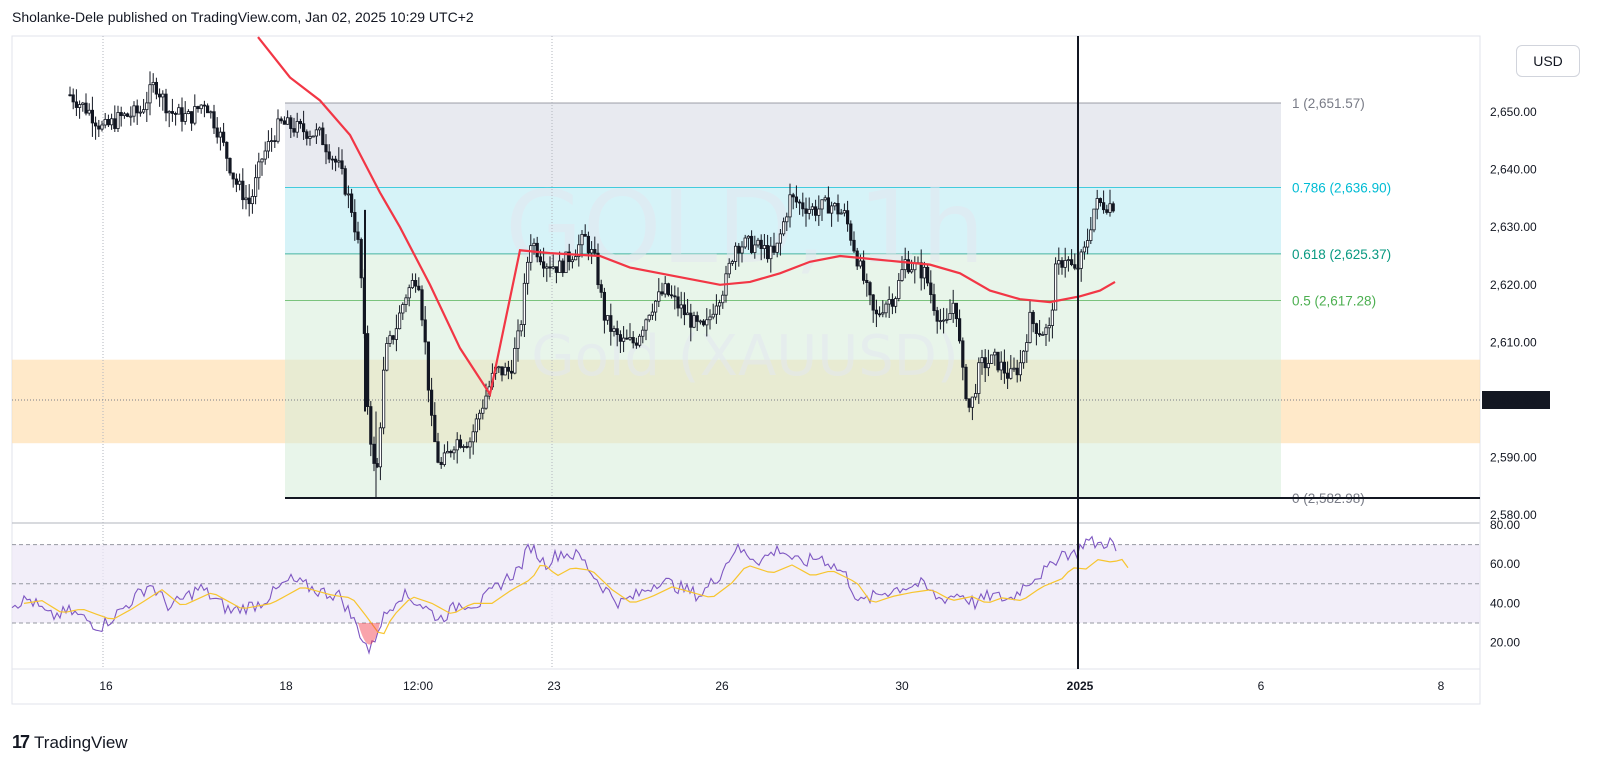  What do you see at coordinates (1334, 300) in the screenshot?
I see `fib-label-0.5: 0.5 (2,617.28)` at bounding box center [1334, 300].